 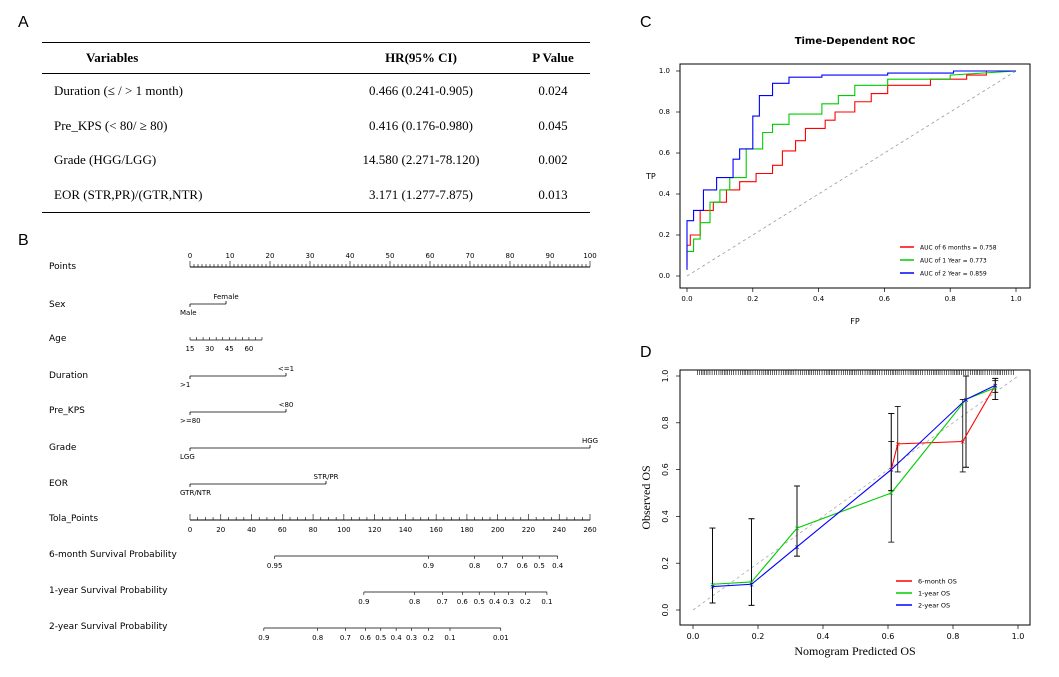 What do you see at coordinates (665, 516) in the screenshot?
I see `calibration-y-tick-label: 0.4` at bounding box center [665, 516].